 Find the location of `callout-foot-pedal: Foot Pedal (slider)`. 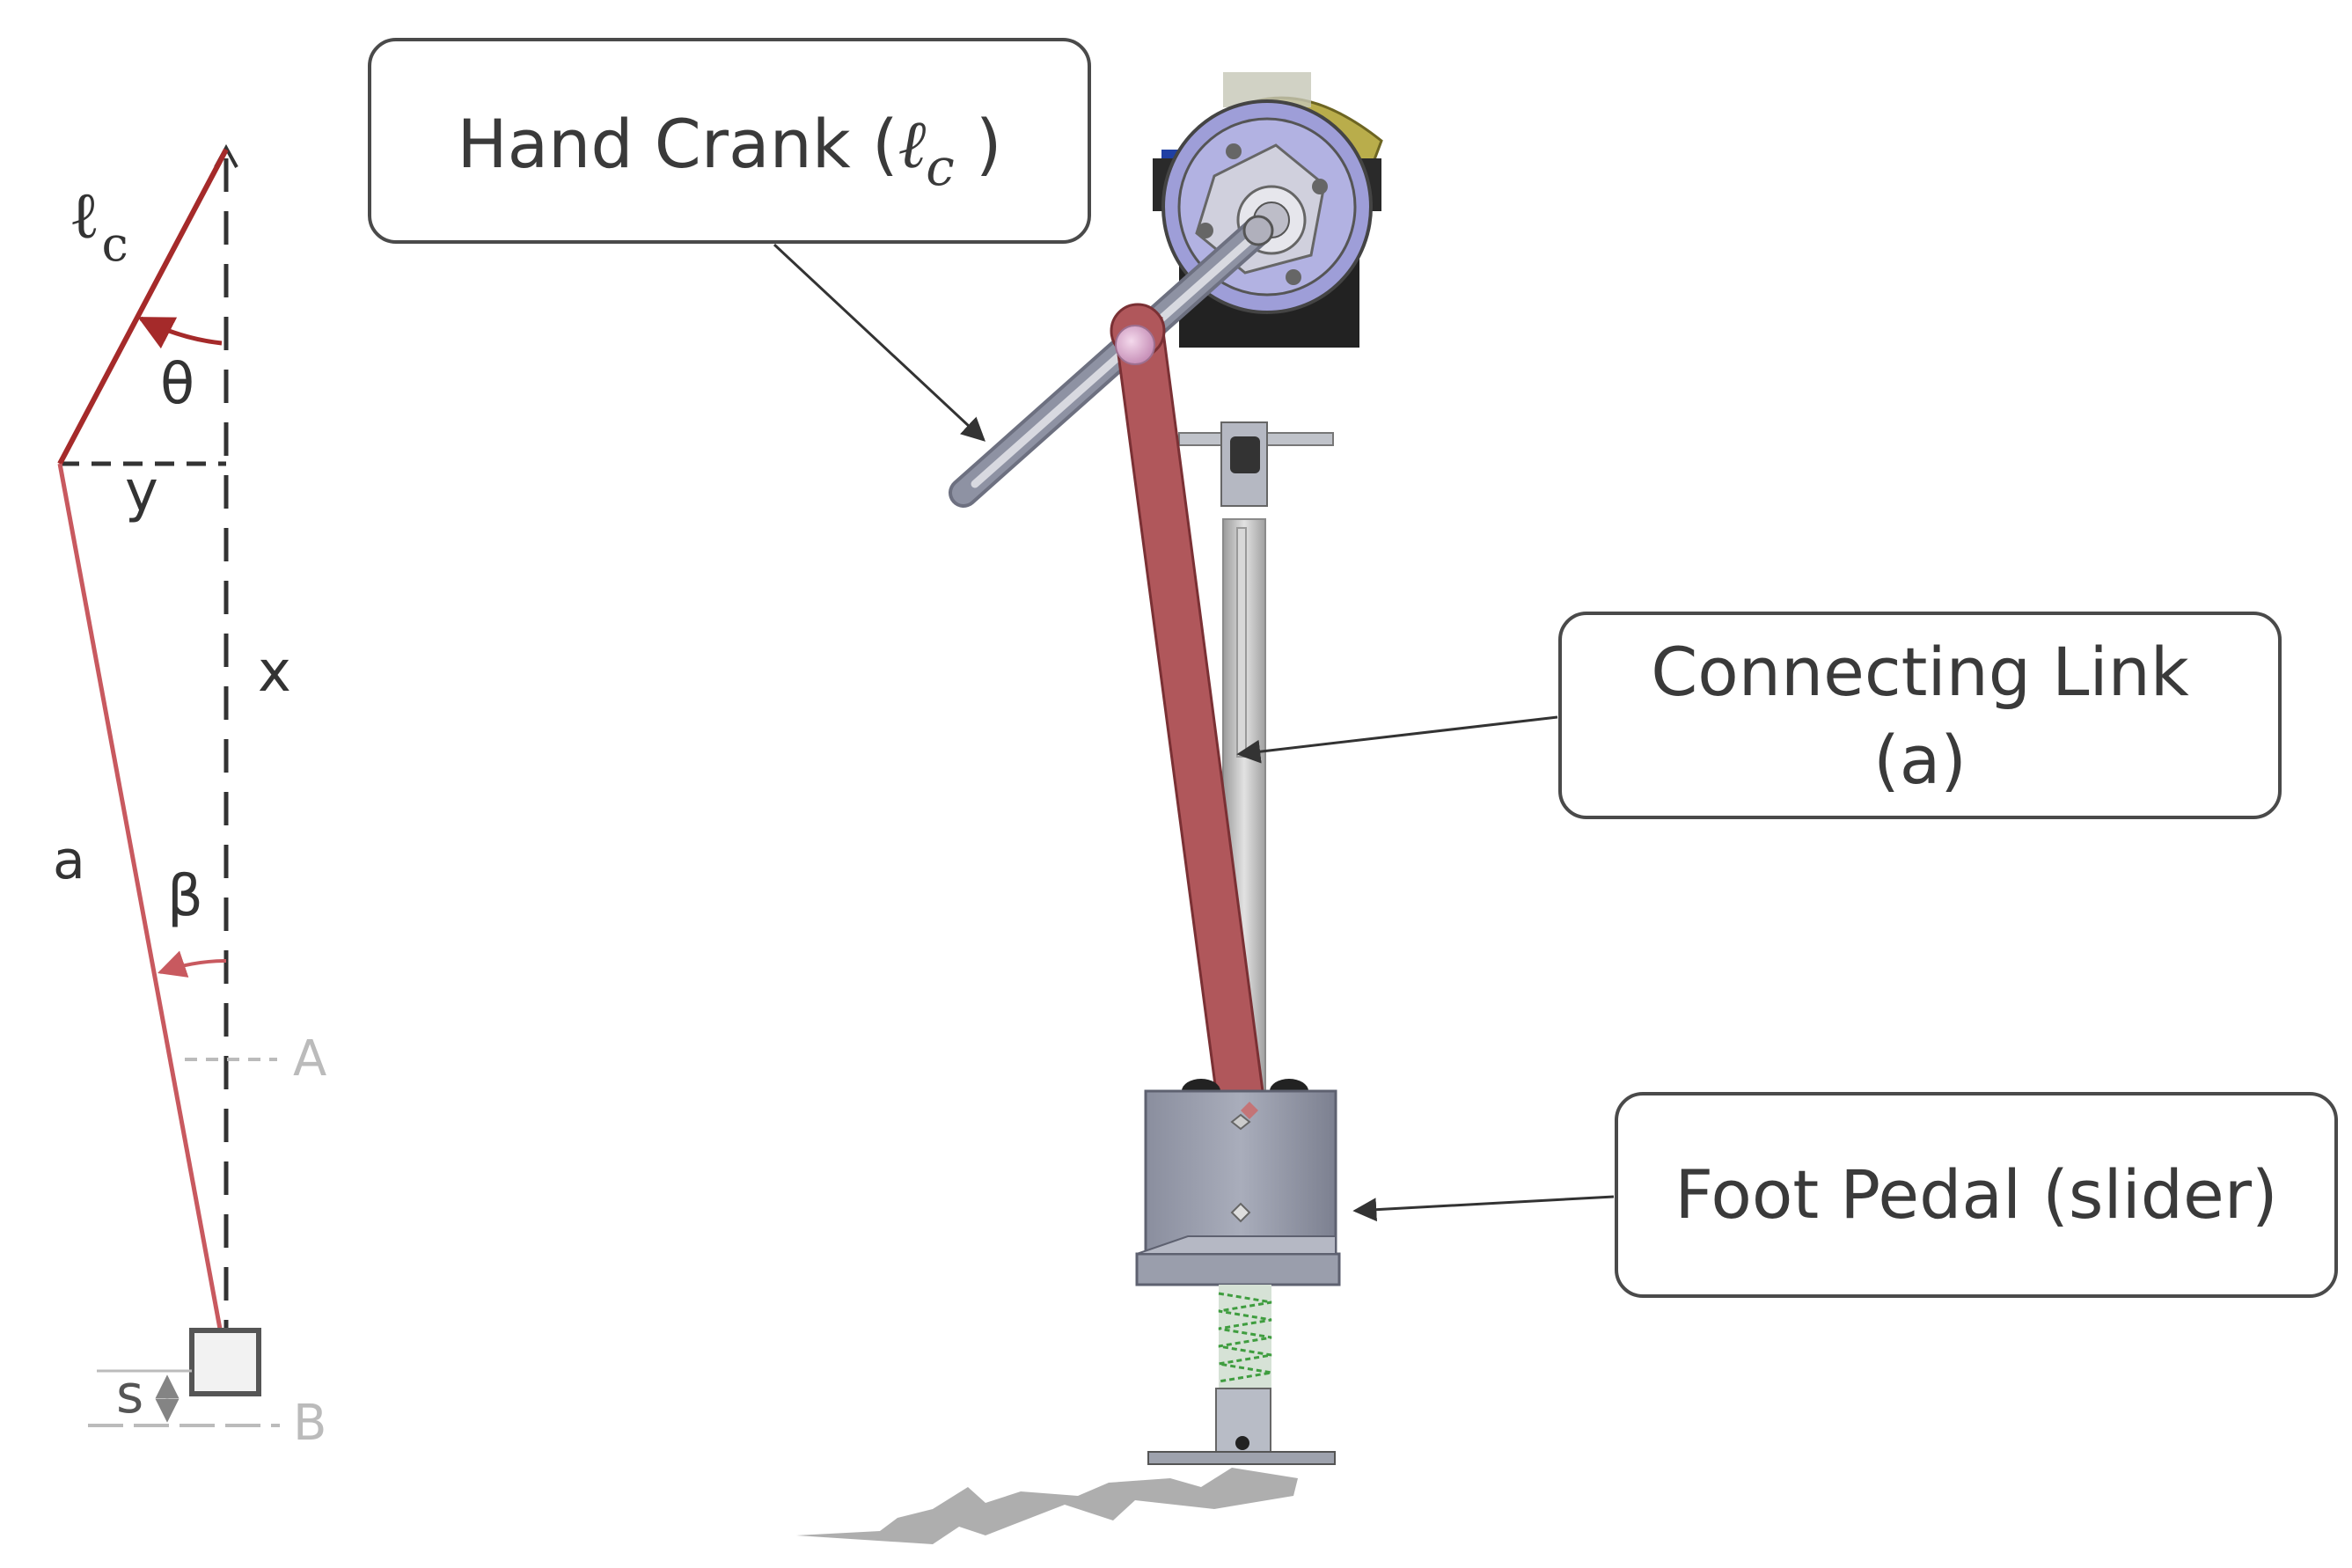

callout-foot-pedal: Foot Pedal (slider) is located at coordinates (1845, 1195).